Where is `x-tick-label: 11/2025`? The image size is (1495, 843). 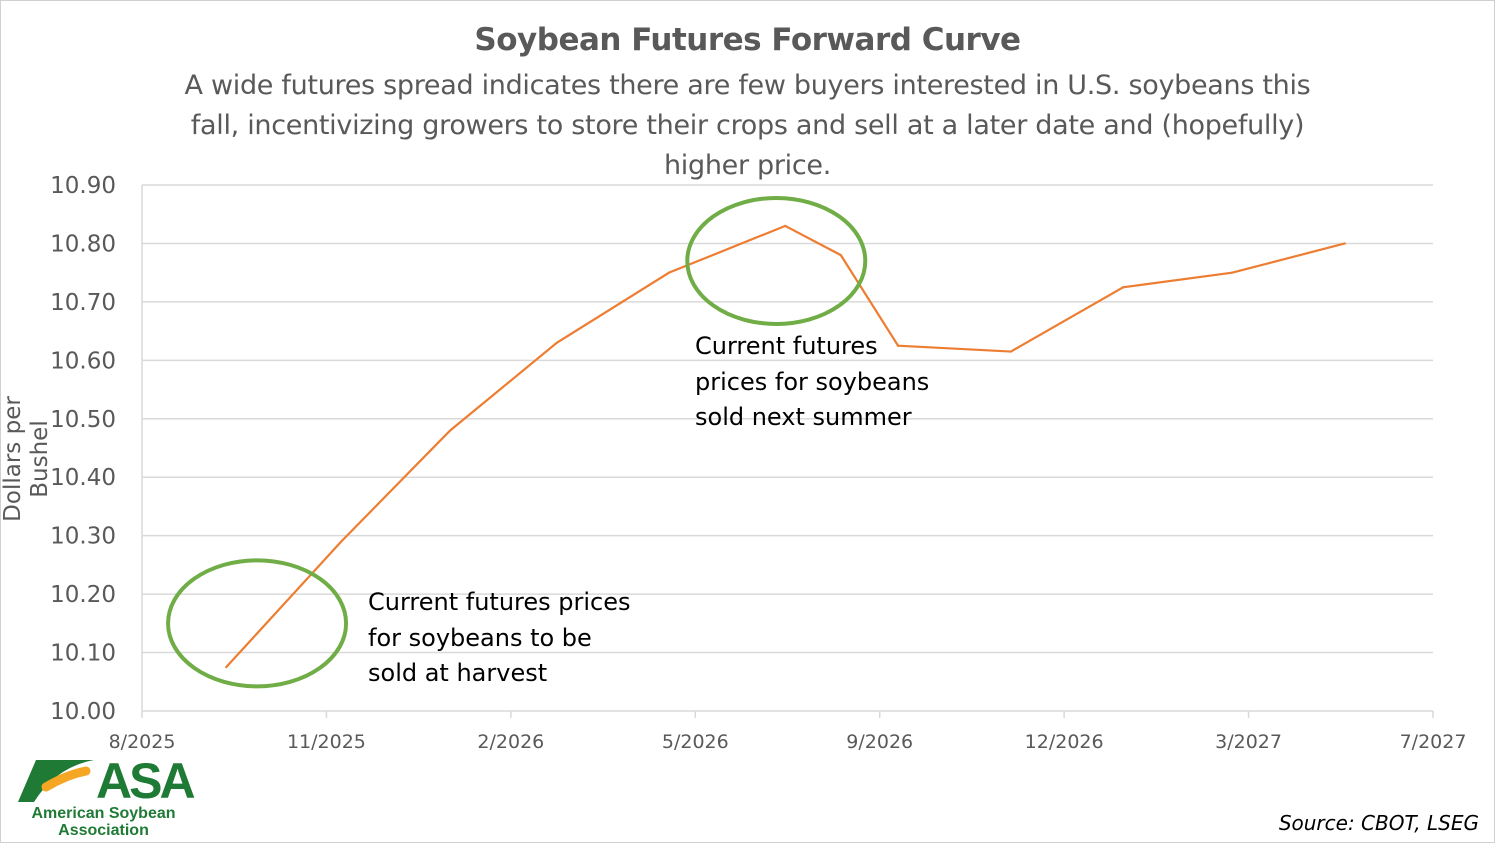 x-tick-label: 11/2025 is located at coordinates (326, 742).